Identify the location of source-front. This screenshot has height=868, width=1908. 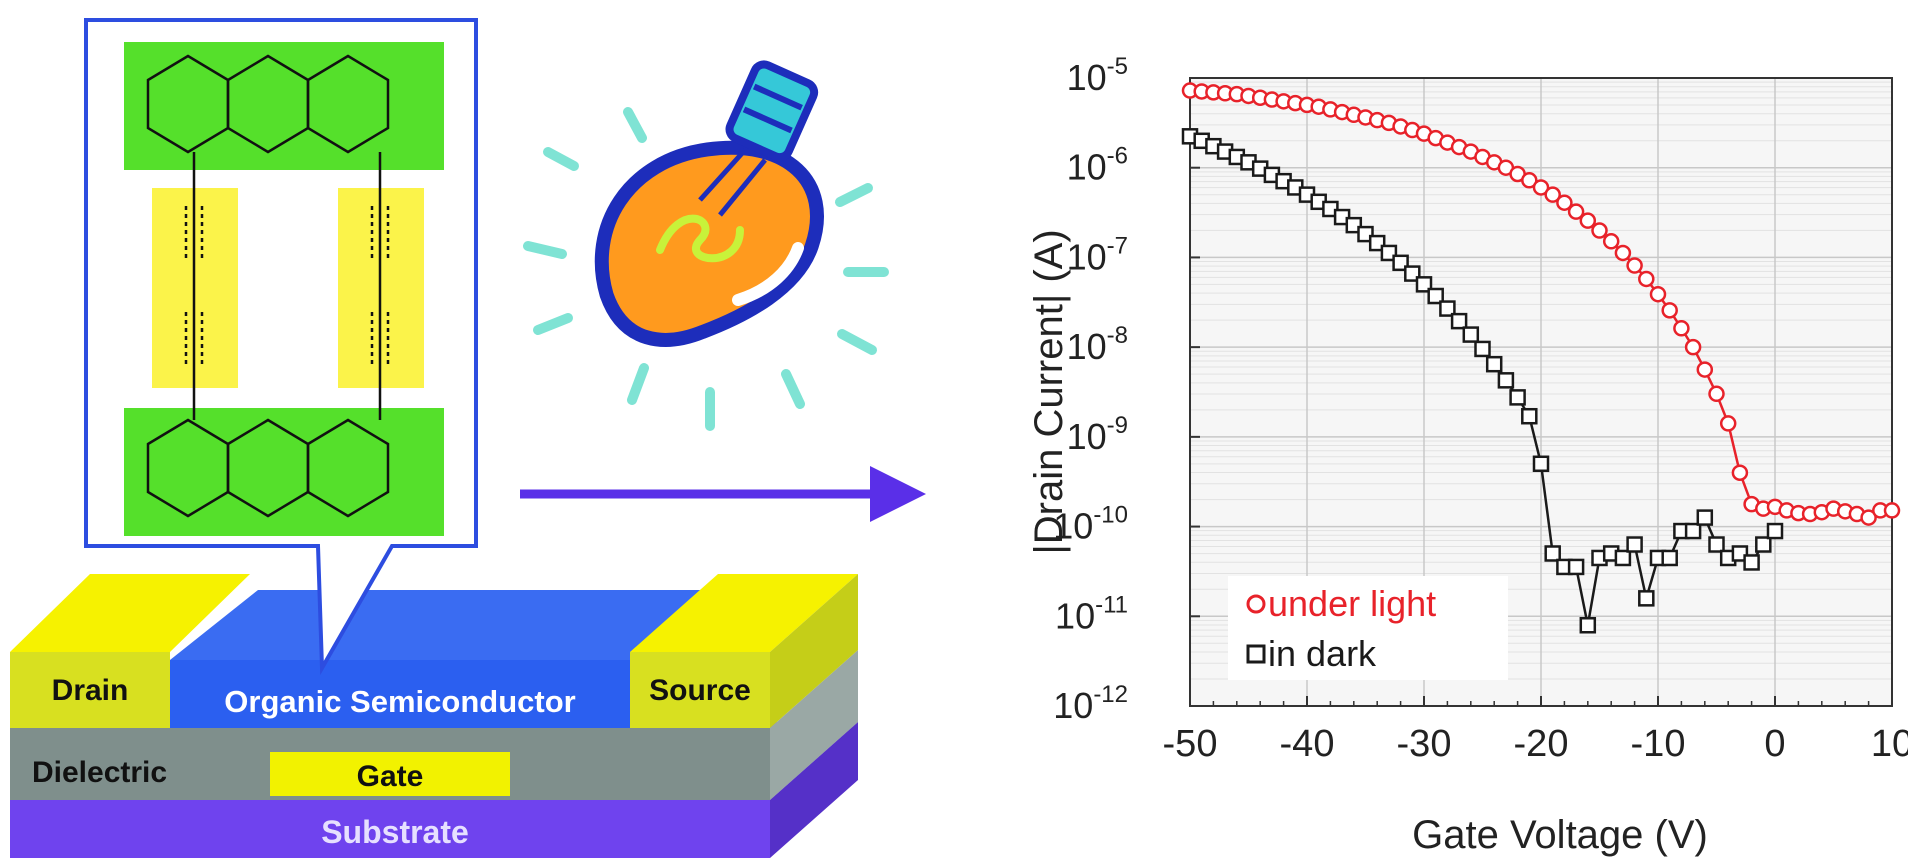
(700, 690).